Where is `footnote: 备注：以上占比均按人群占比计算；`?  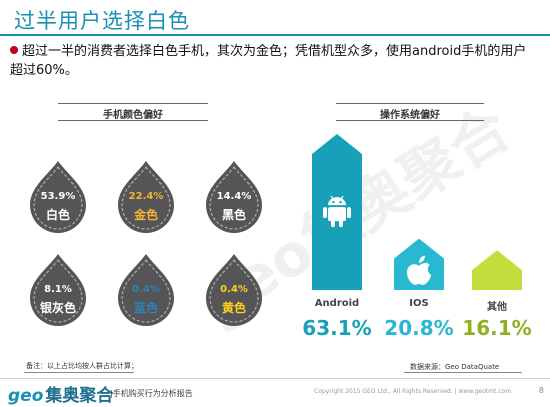 footnote: 备注：以上占比均按人群占比计算； is located at coordinates (82, 366).